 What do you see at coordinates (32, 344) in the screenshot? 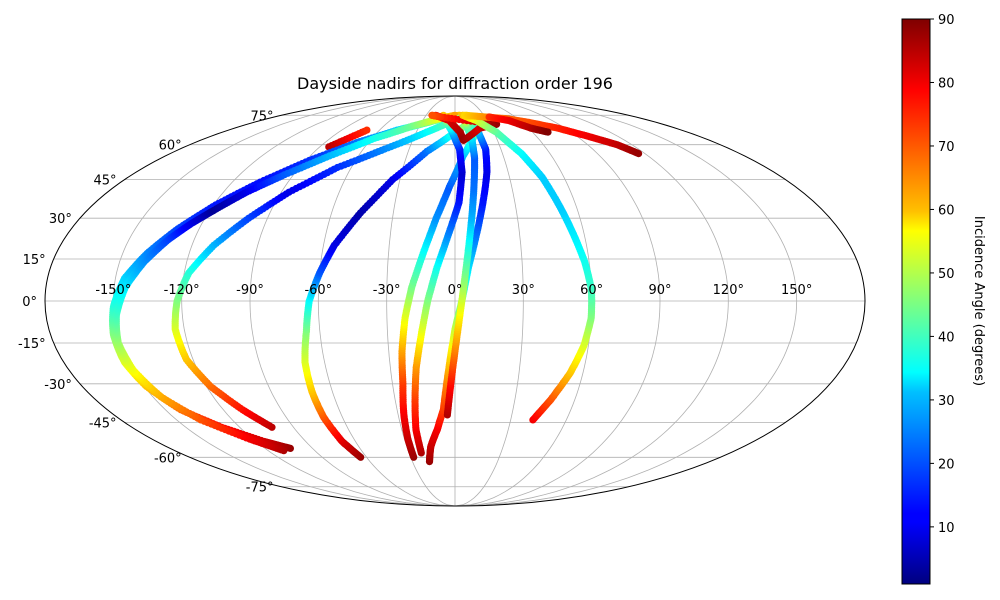
I see `latitude-tick-label: -15°` at bounding box center [32, 344].